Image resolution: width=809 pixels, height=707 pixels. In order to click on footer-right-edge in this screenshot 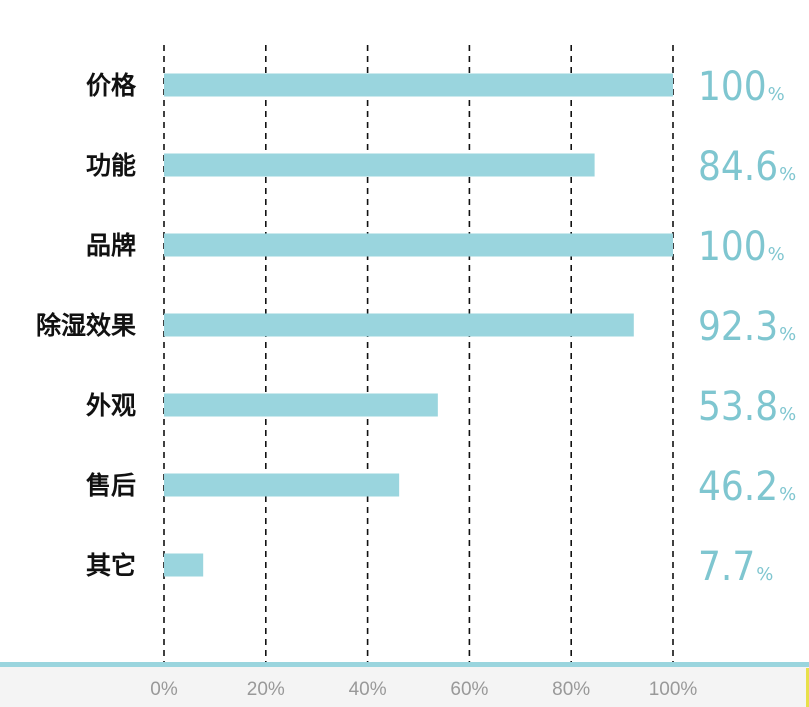, I will do `click(807, 687)`.